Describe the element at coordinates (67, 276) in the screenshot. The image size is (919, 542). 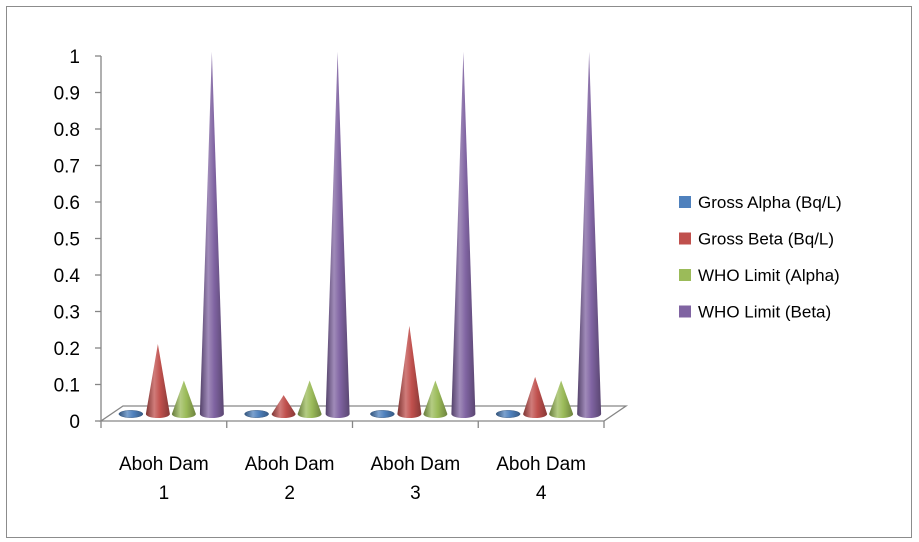
I see `y-tick-label: 0.4` at that location.